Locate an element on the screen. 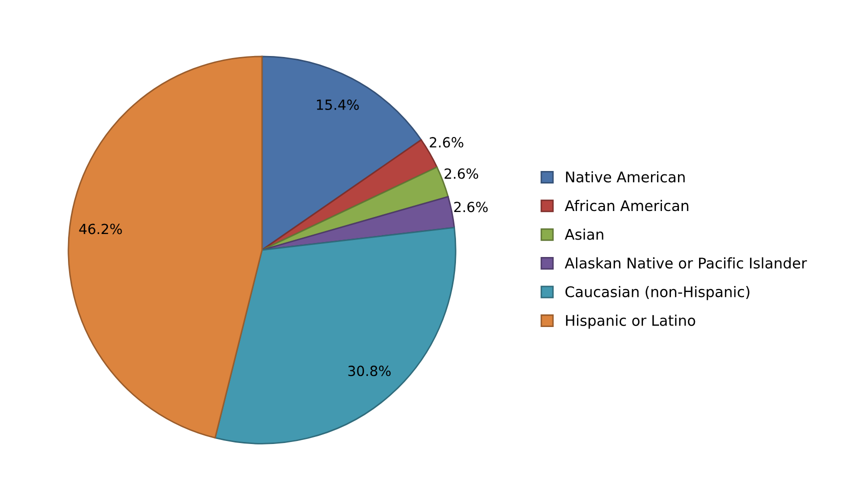 The image size is (867, 493). data-label: 30.8% is located at coordinates (369, 371).